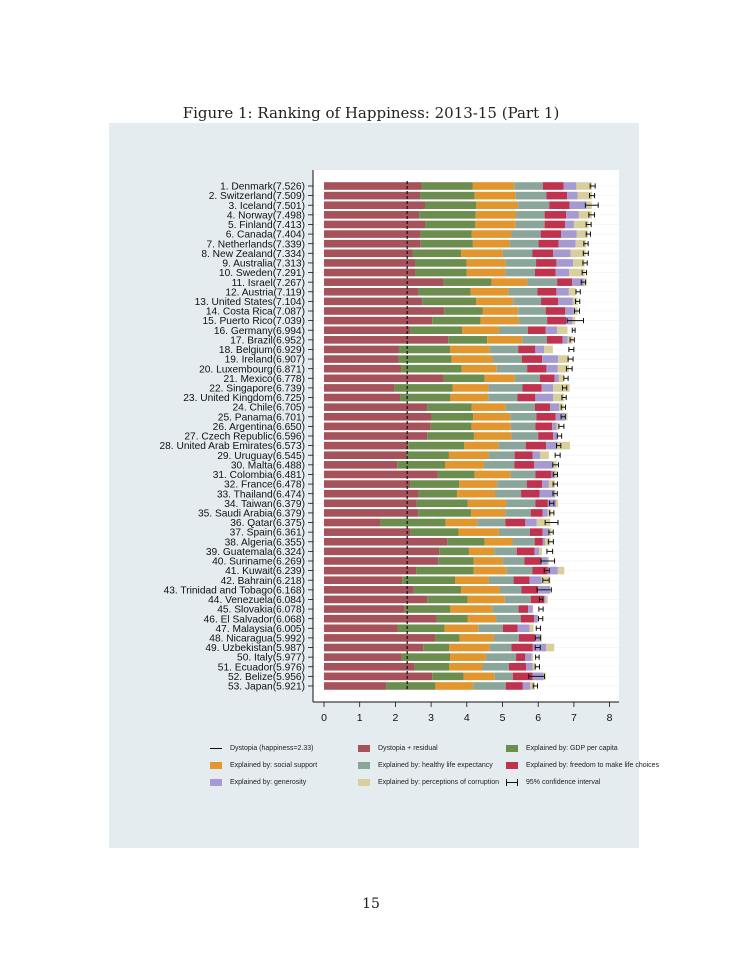 The width and height of the screenshot is (742, 960). Describe the element at coordinates (216, 765) in the screenshot. I see `social-swatch` at that location.